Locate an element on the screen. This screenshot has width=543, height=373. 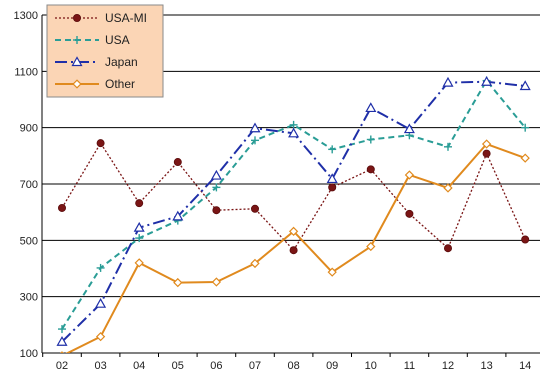
legend-entry-japan: Japan is located at coordinates (96, 62).